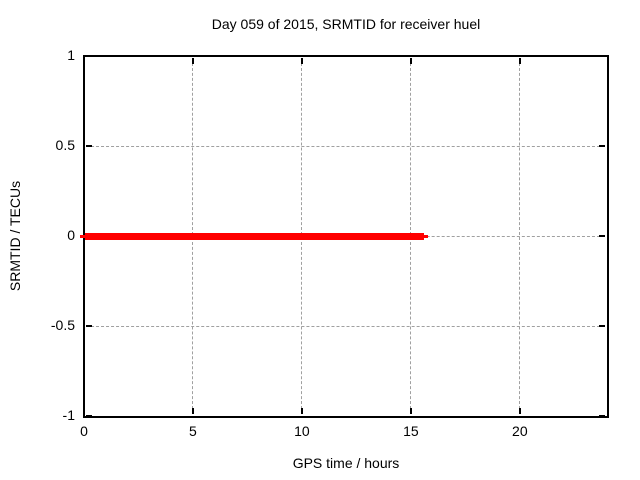  I want to click on y-tick-label: -1, so click(68, 415).